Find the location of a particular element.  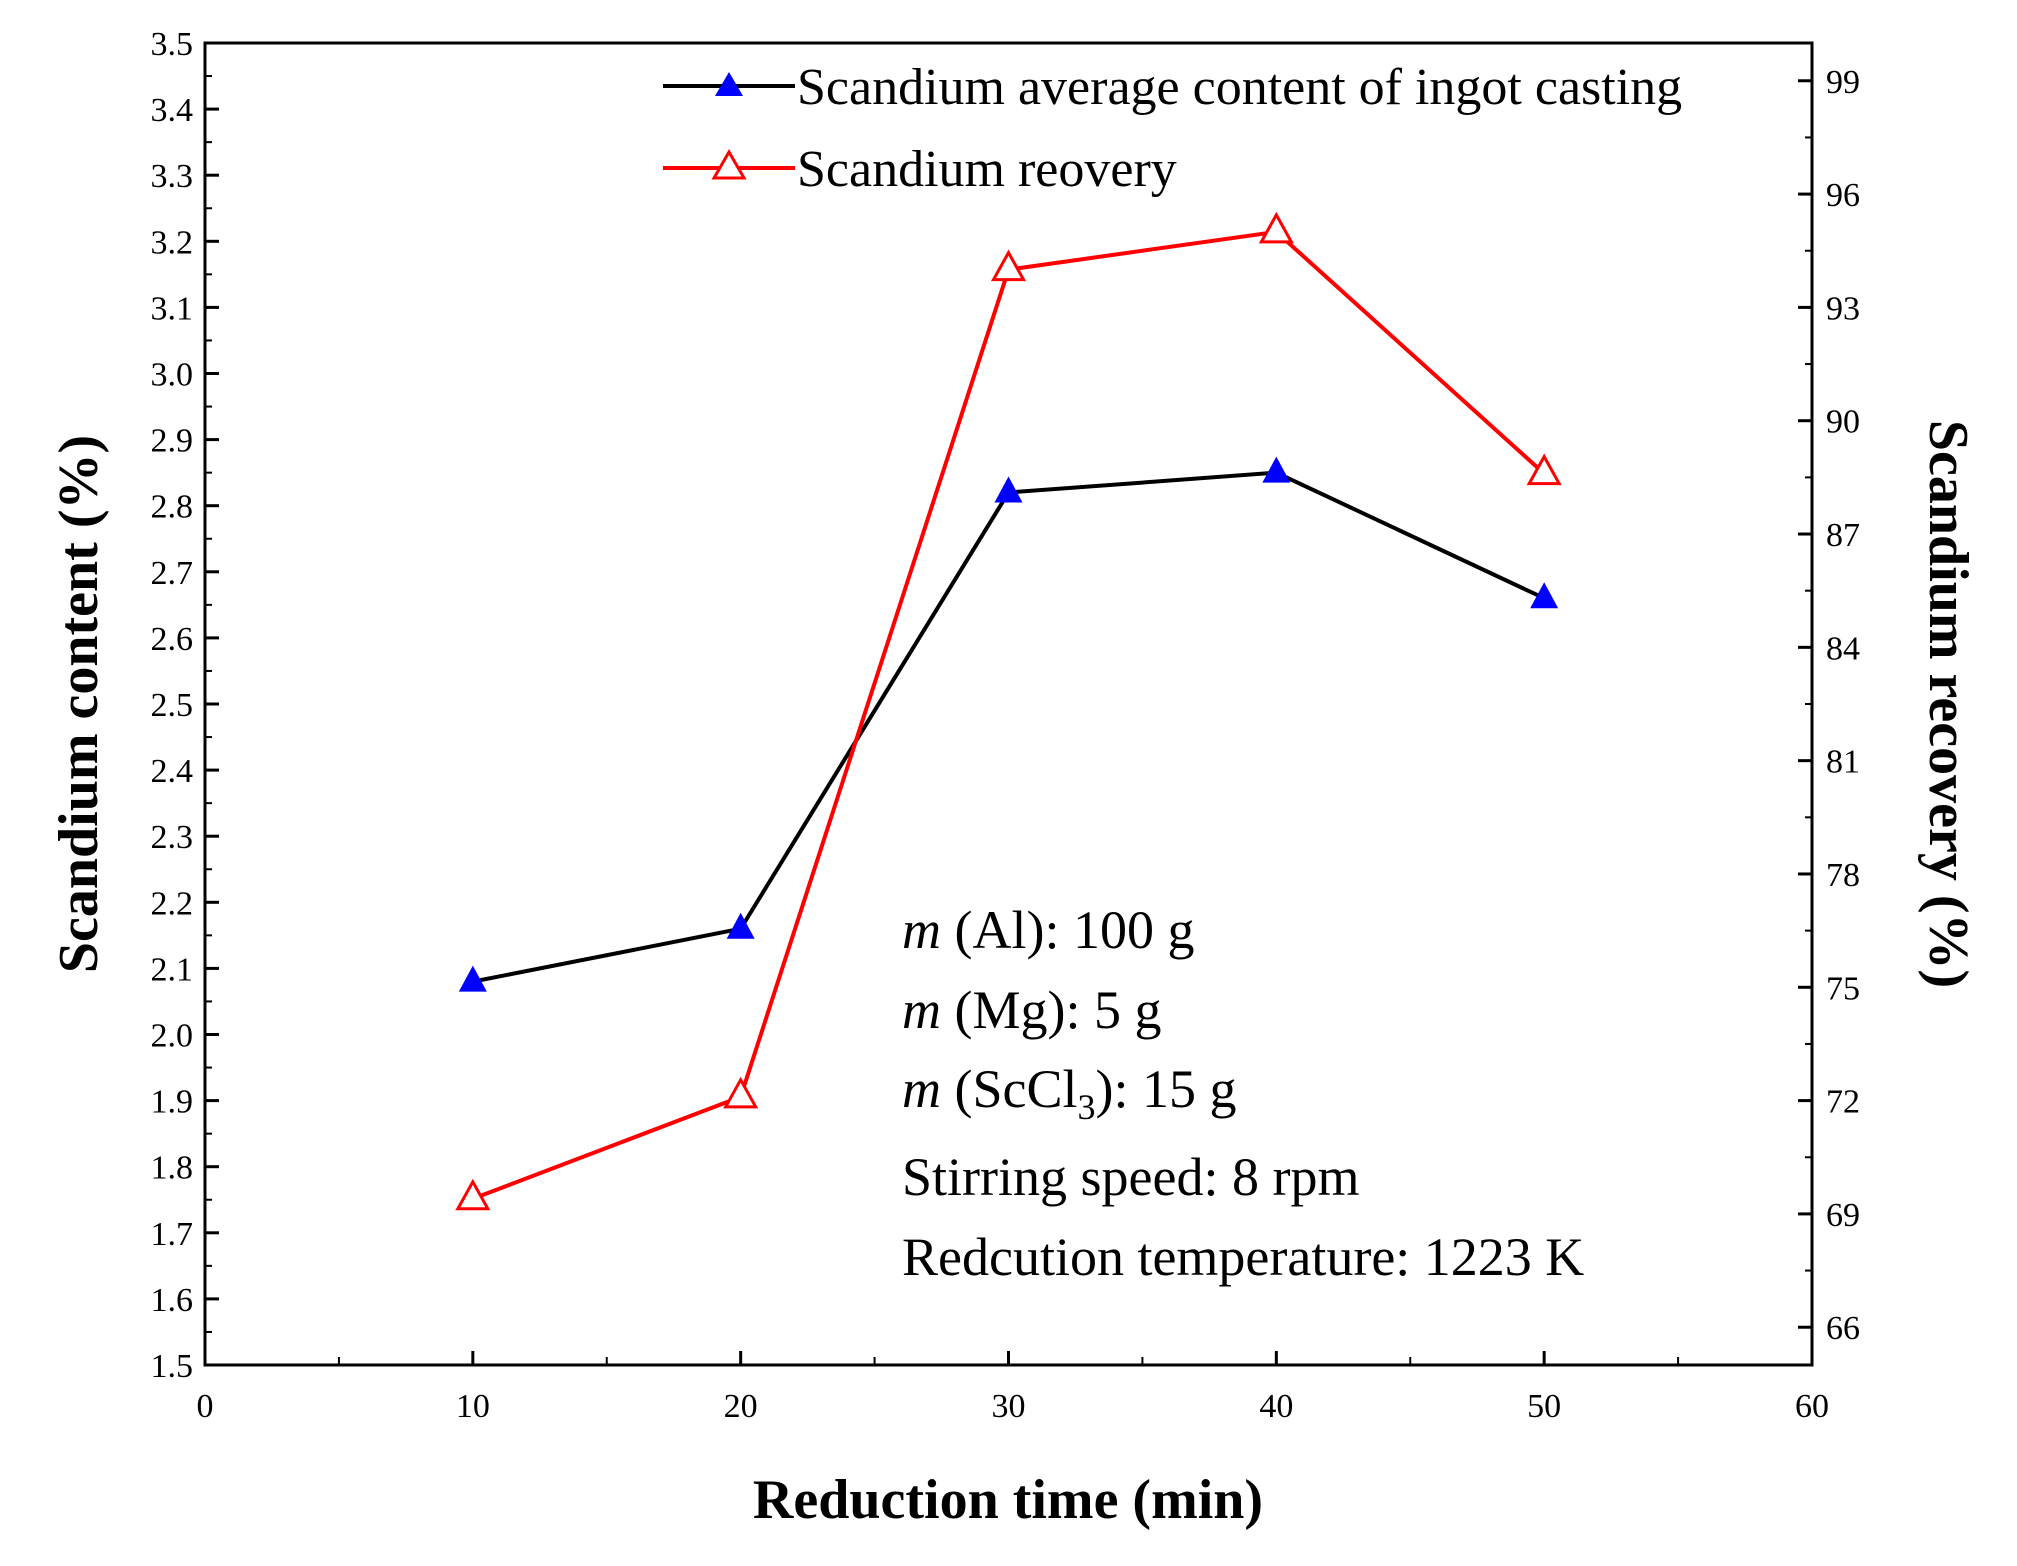

y-tick-label: 3.3 is located at coordinates (172, 176).